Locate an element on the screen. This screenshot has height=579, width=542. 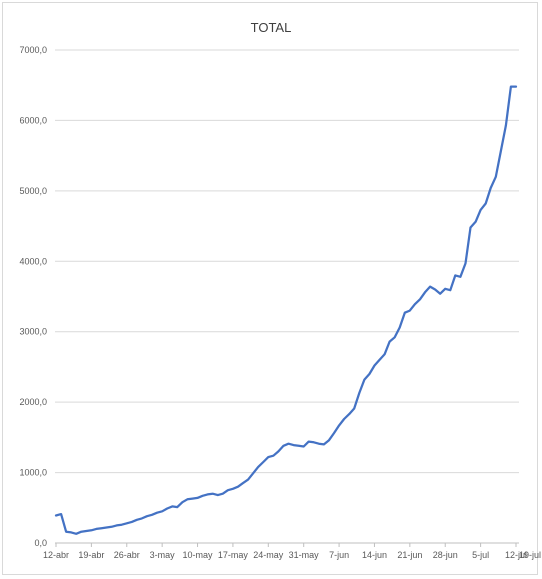
chart-title: TOTAL is located at coordinates (271, 27).